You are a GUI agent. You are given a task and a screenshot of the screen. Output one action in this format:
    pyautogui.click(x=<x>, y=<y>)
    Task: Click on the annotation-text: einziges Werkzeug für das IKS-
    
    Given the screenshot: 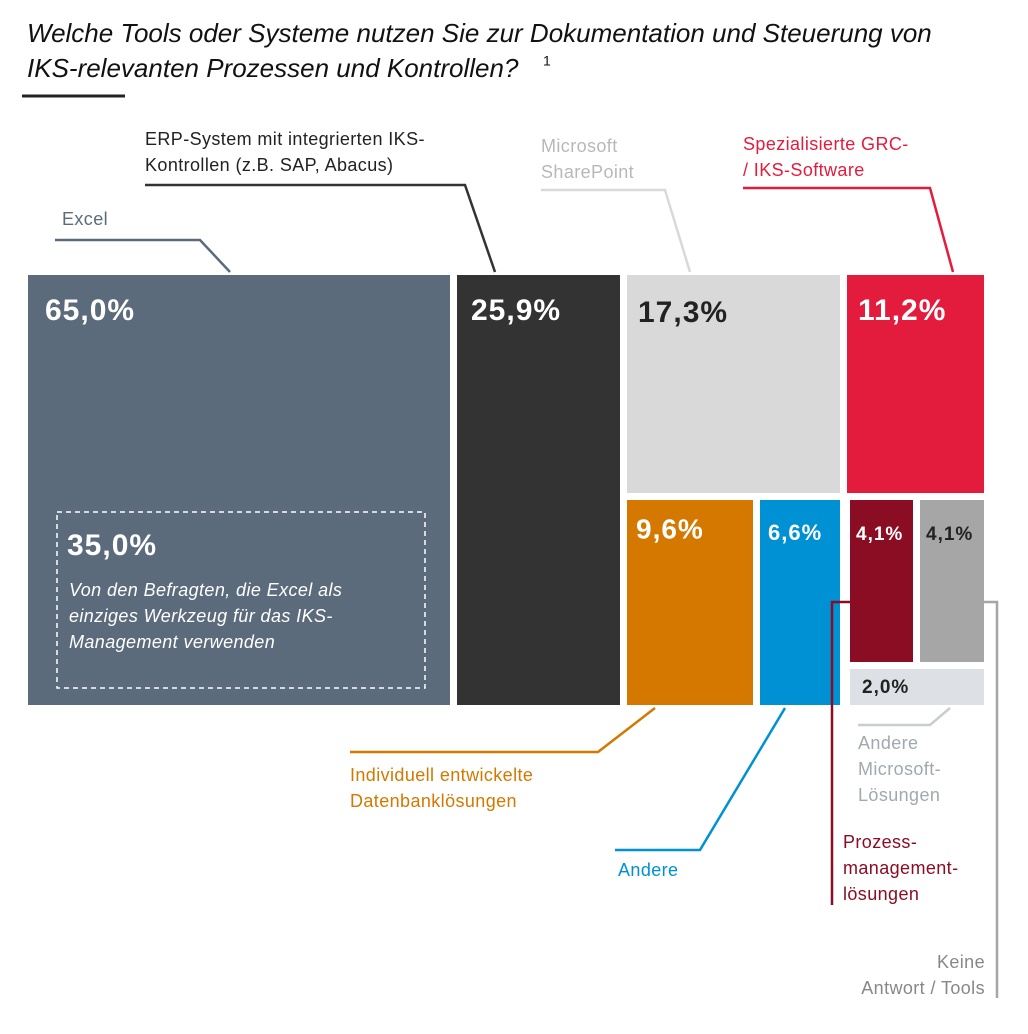 What is the action you would take?
    pyautogui.click(x=201, y=616)
    